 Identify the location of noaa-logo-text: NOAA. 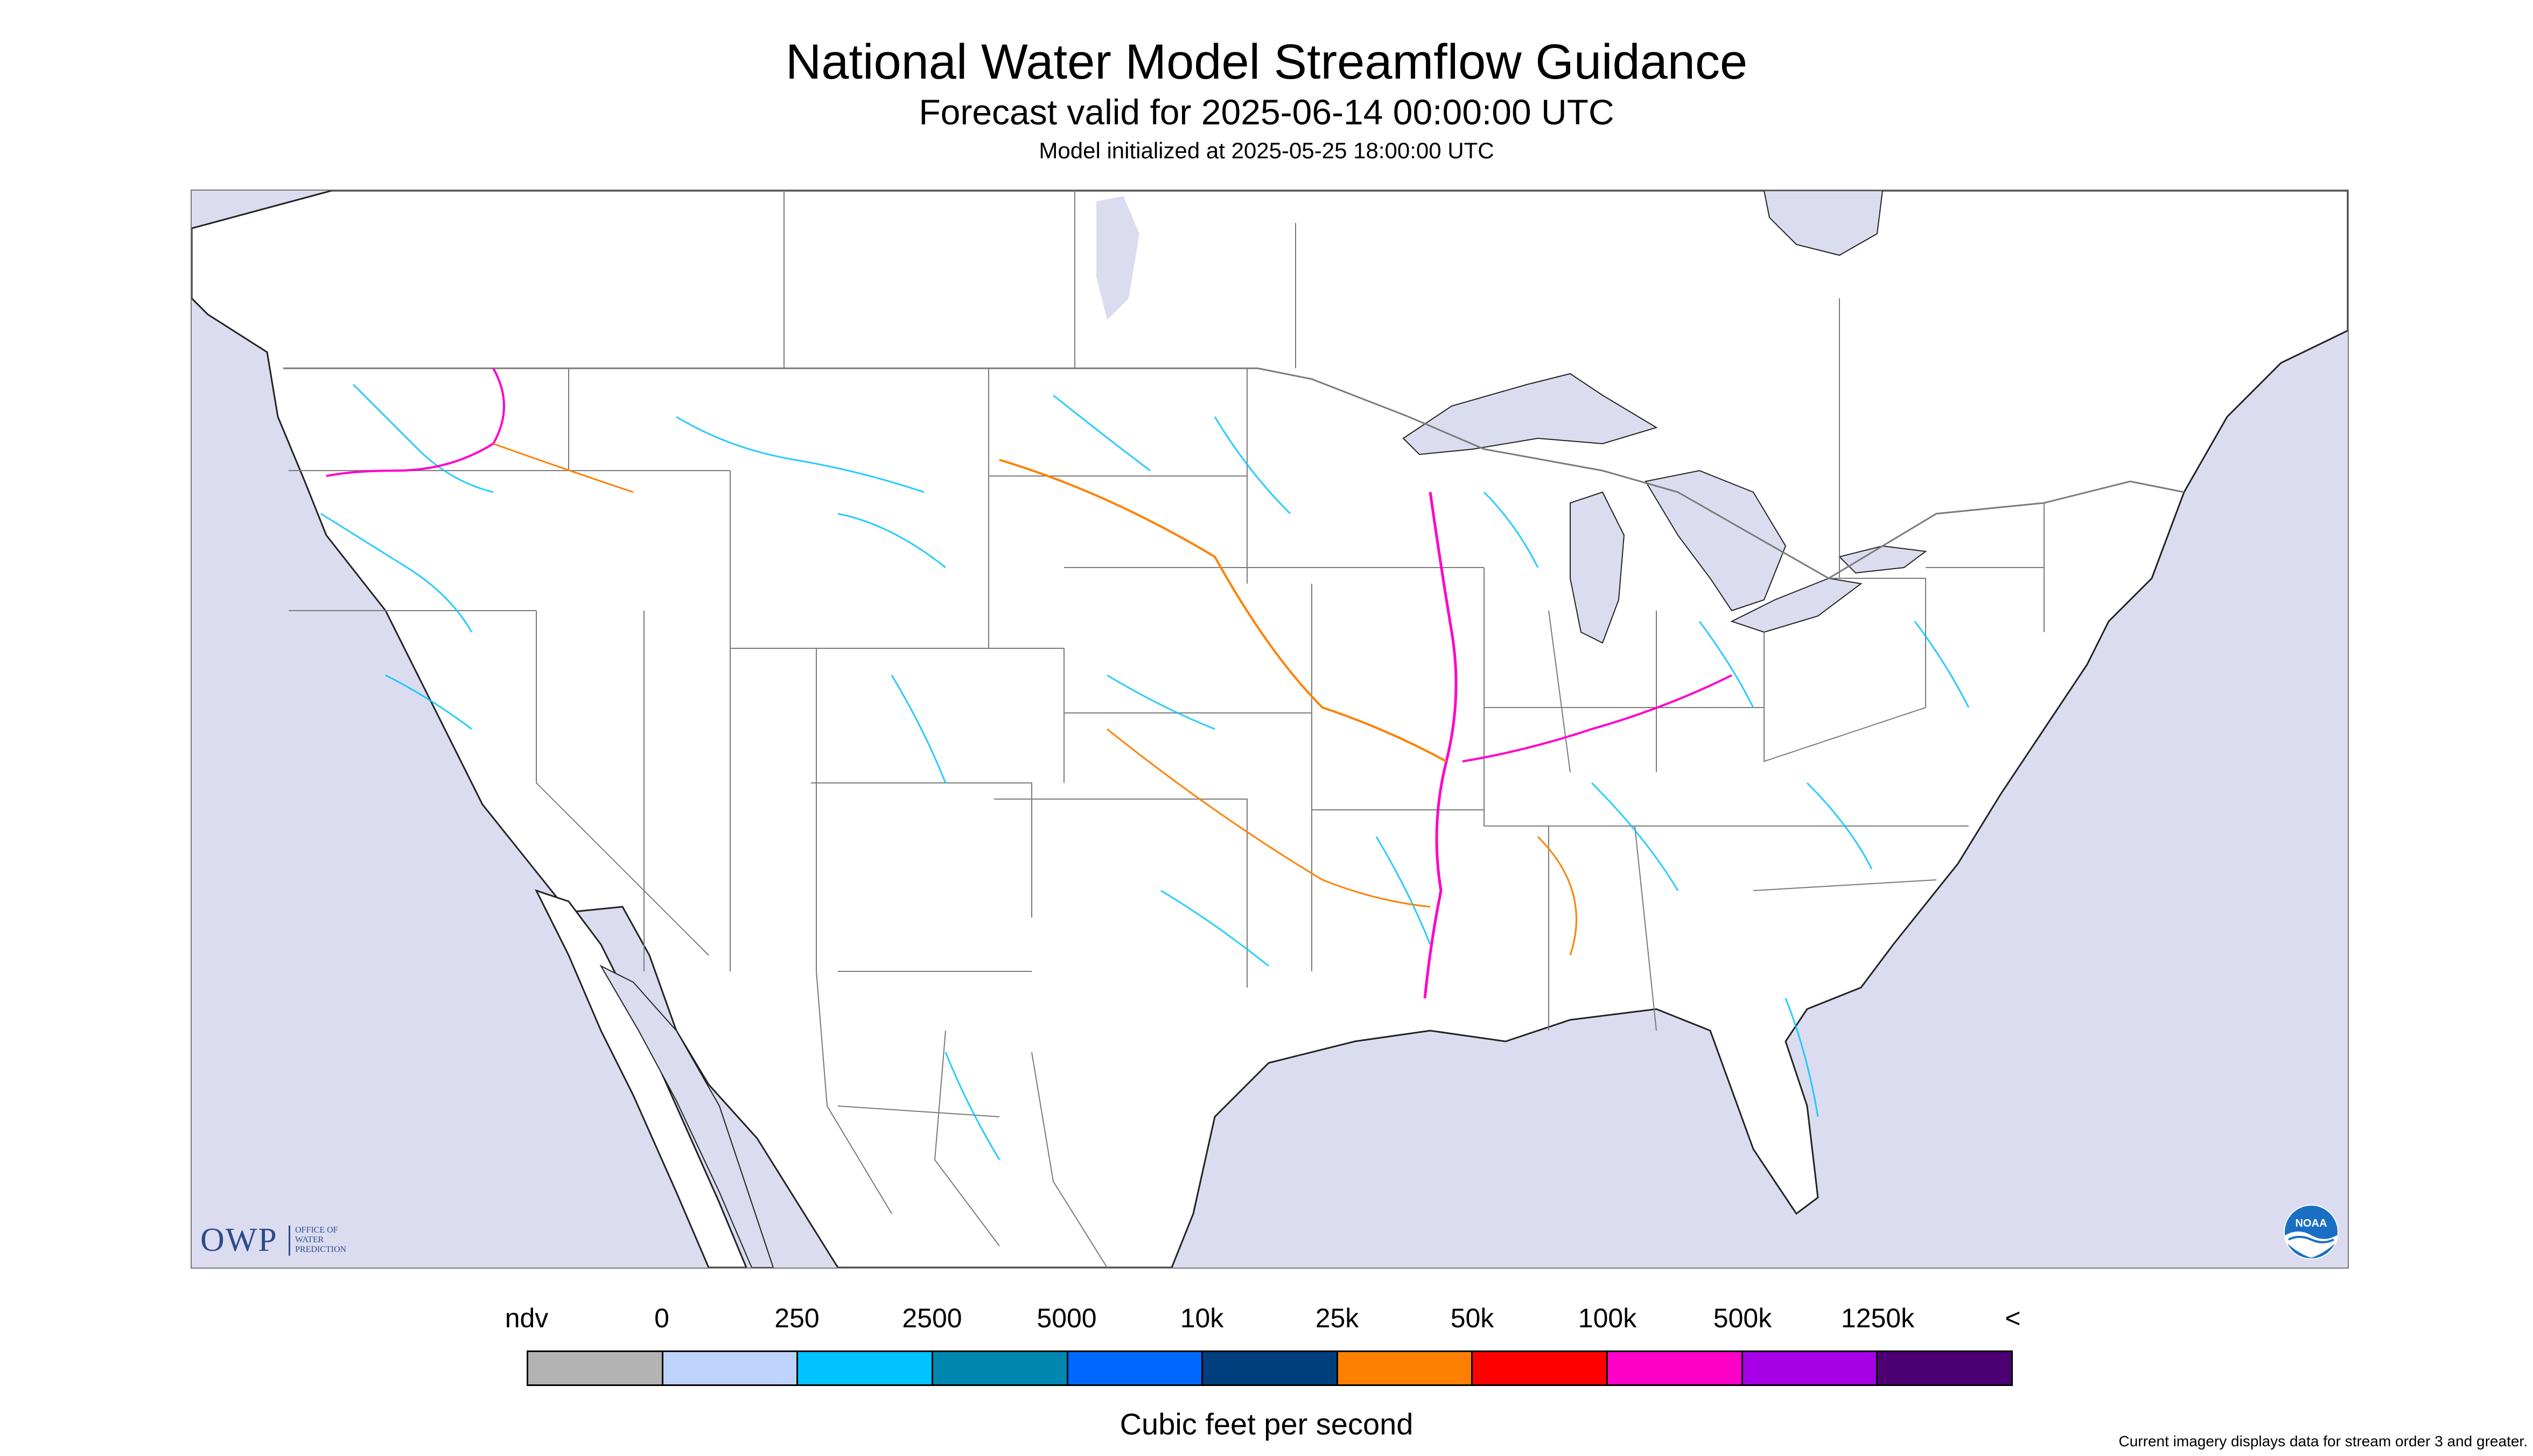
(2311, 1223).